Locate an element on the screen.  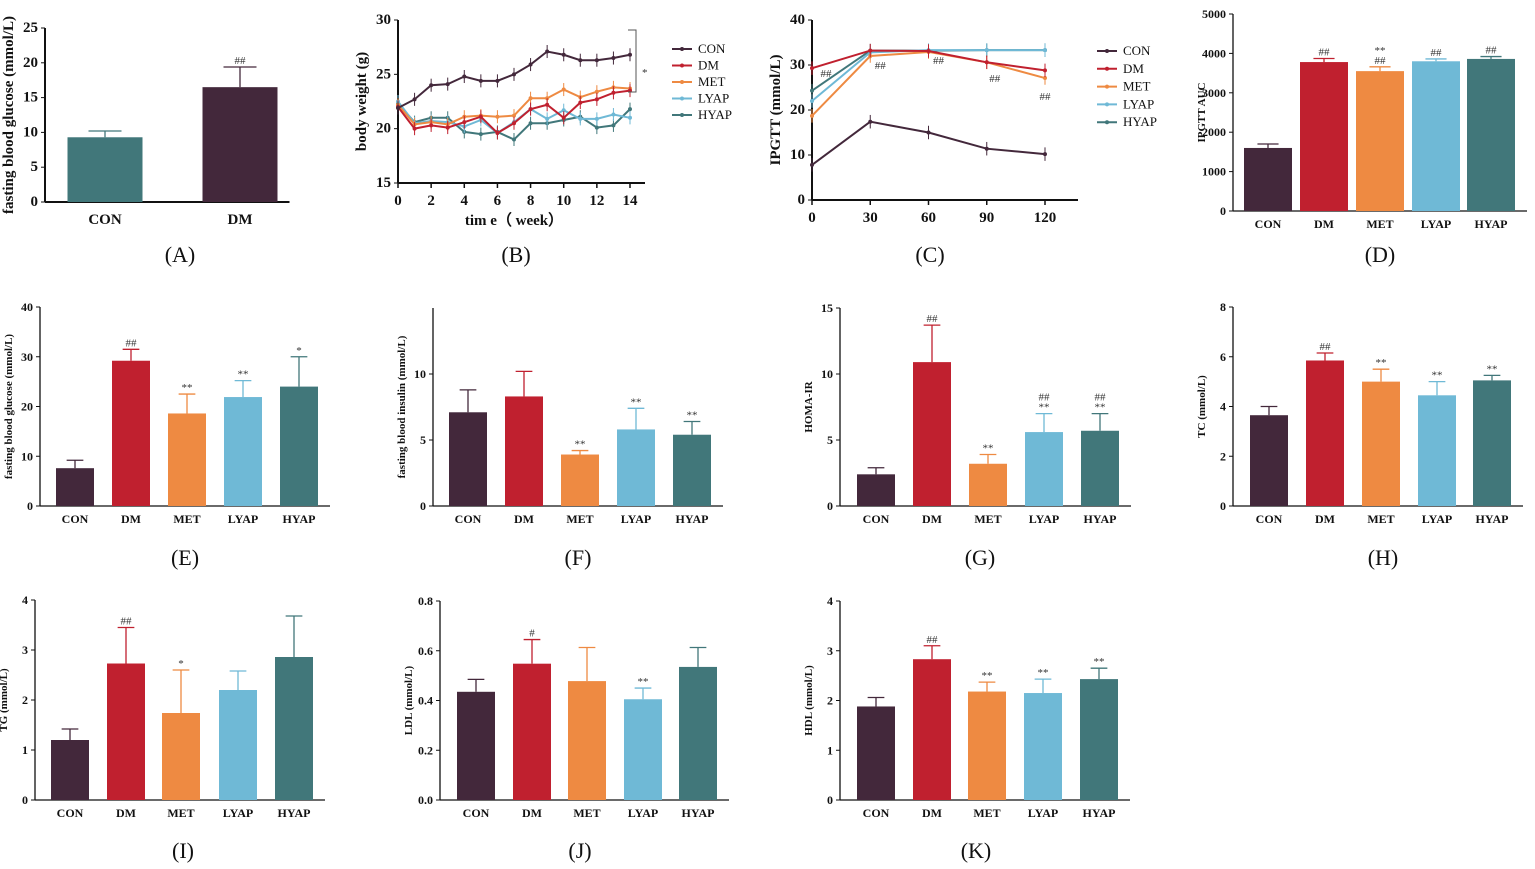
y-tick-label: 3000 is located at coordinates (1214, 93).